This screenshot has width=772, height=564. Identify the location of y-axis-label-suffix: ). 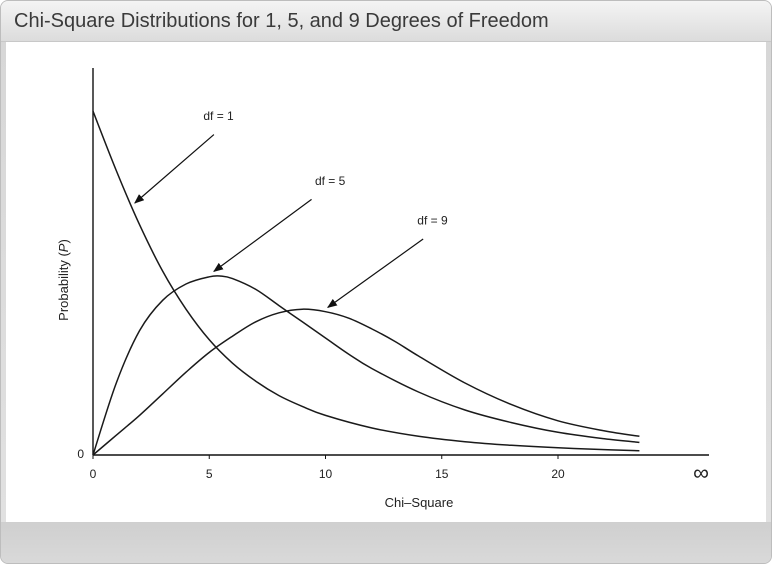
(63, 241).